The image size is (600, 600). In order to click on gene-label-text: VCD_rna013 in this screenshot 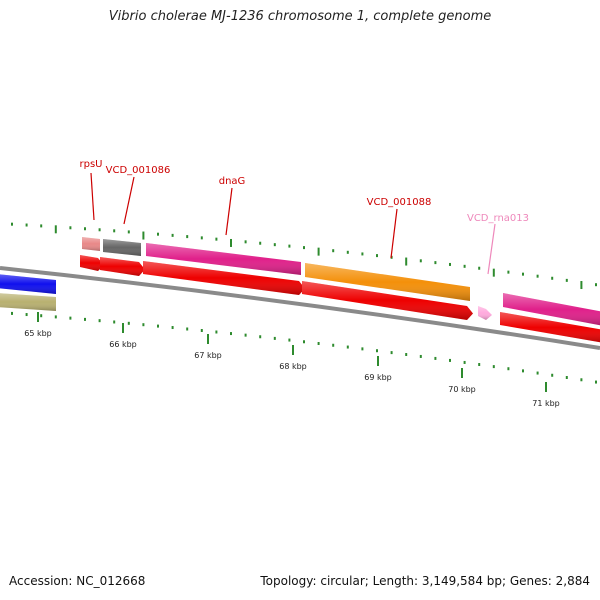, I will do `click(498, 218)`.